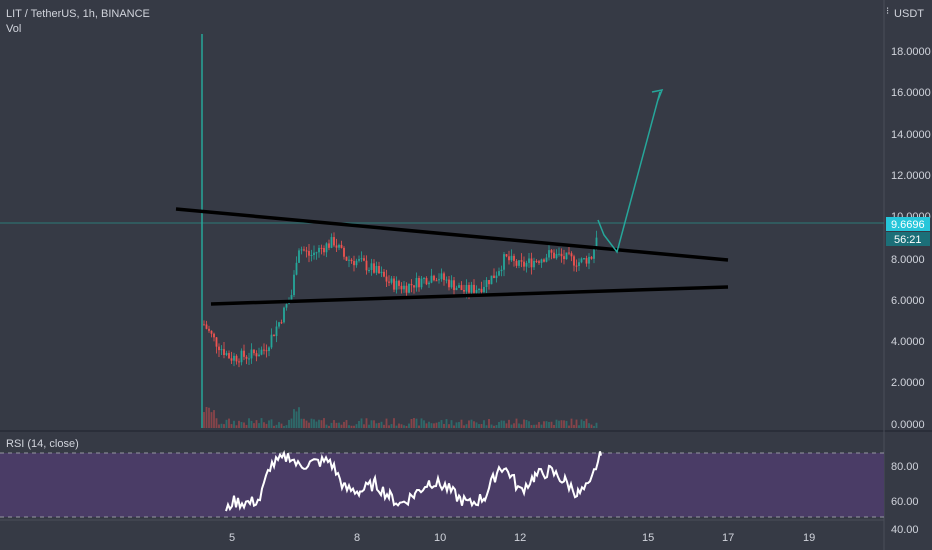 This screenshot has height=550, width=932. I want to click on projection-arrowhead, so click(657, 94).